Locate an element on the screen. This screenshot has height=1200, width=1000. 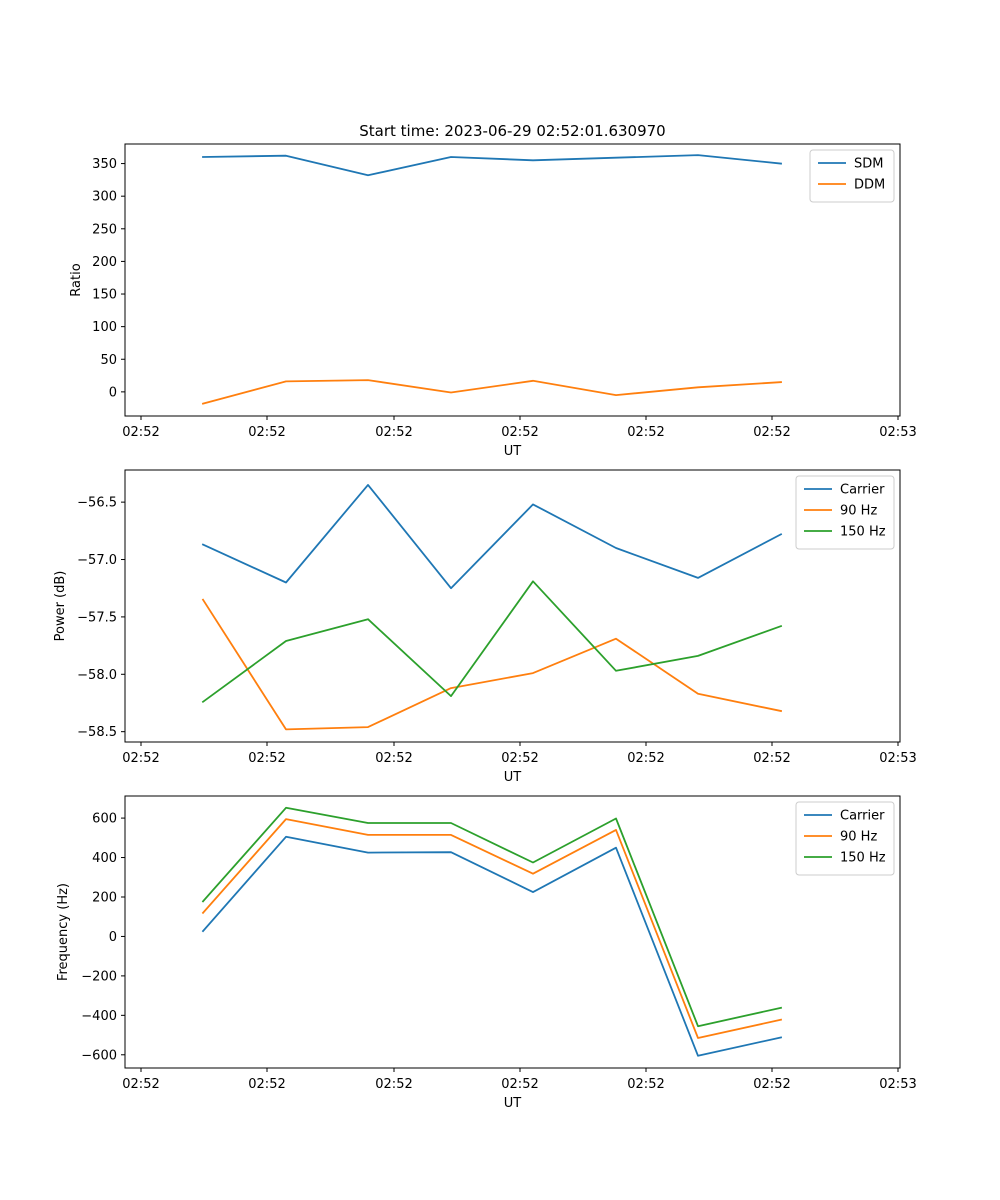
power-y-tick-label: −58.5 is located at coordinates (97, 732).